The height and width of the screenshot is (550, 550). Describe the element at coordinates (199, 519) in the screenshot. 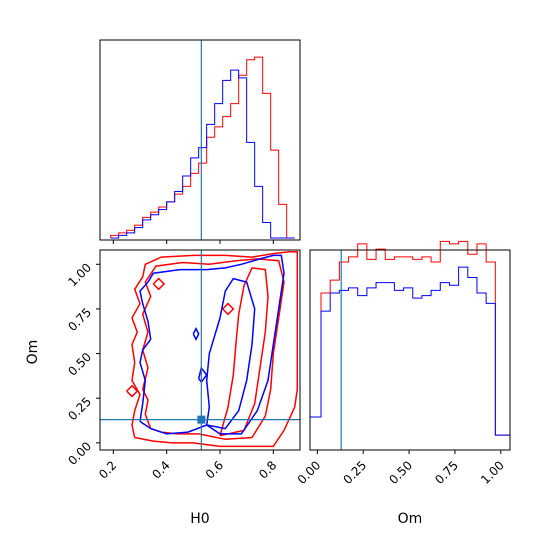

I see `x-axis-label-h0: H0` at that location.